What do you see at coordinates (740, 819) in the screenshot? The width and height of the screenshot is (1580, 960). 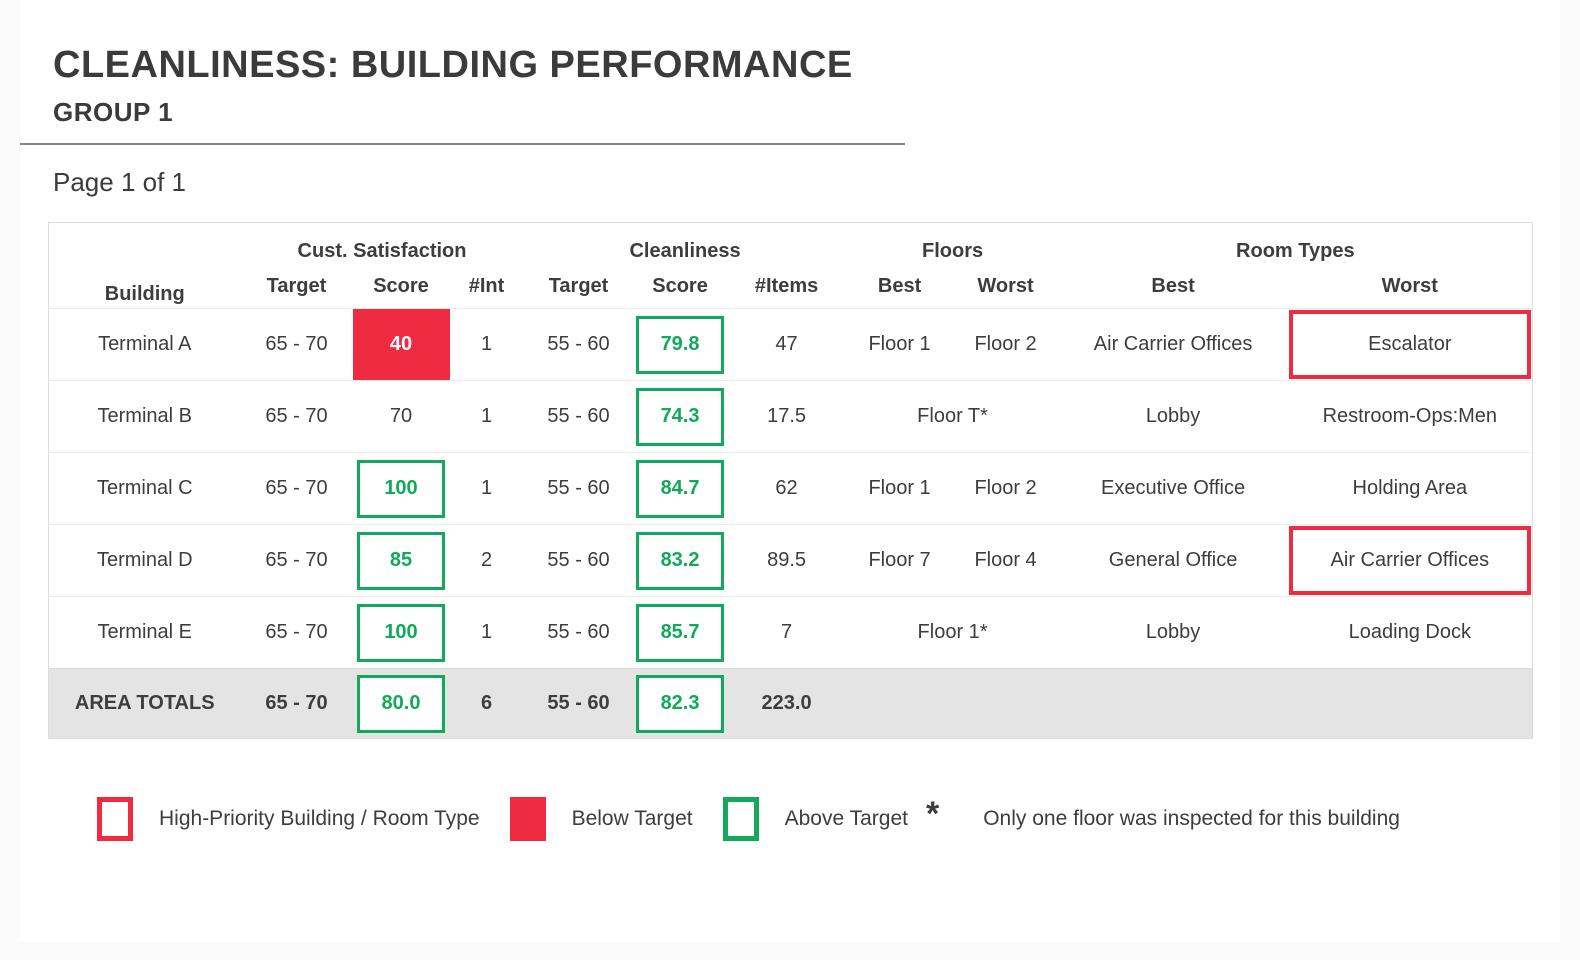 I see `green-outline-swatch-icon` at bounding box center [740, 819].